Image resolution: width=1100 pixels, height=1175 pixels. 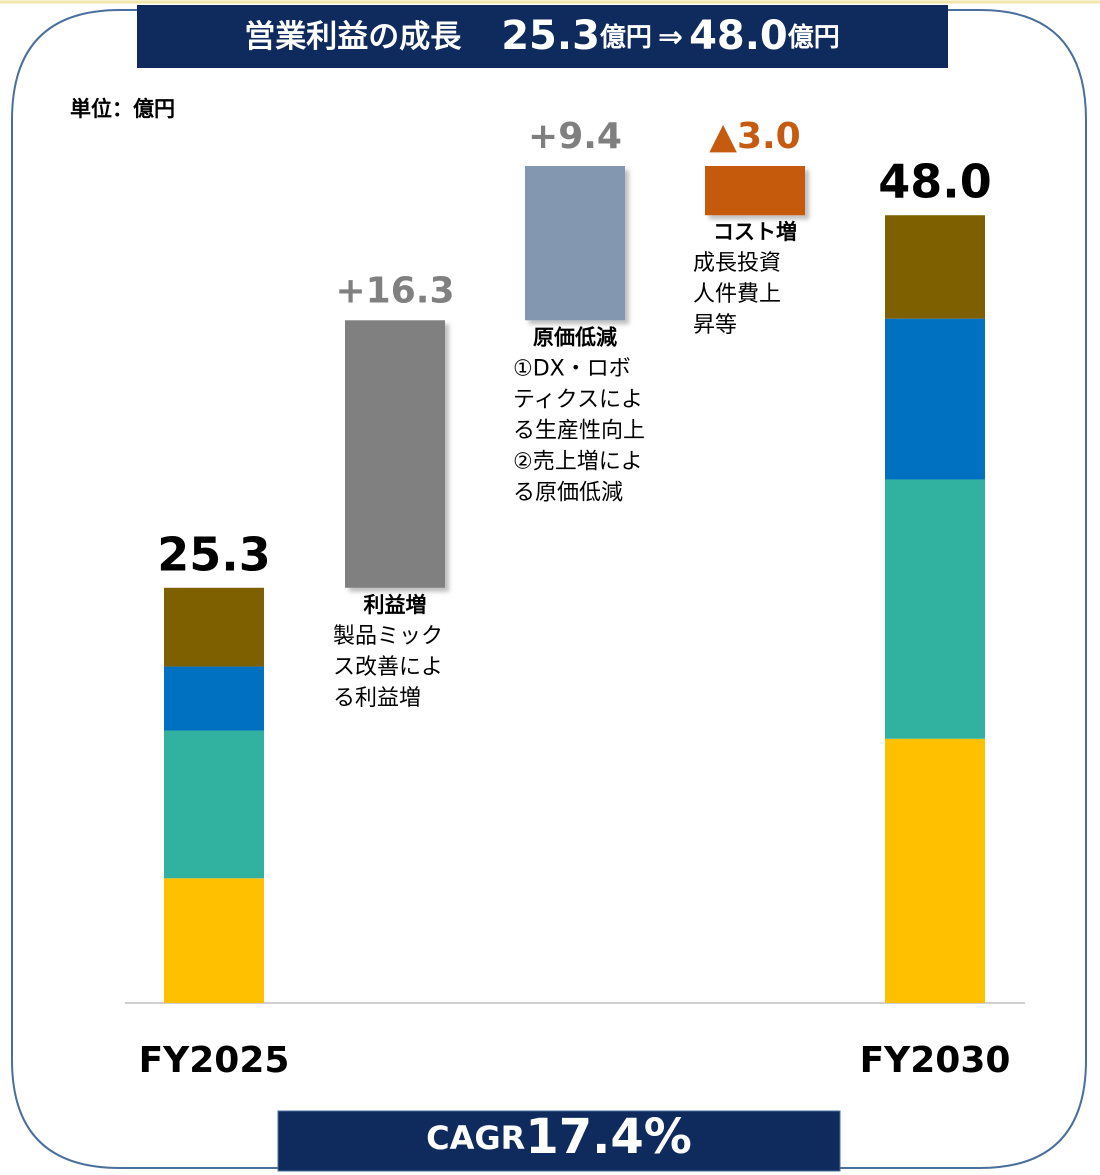 I want to click on chart-title: 営業利益の成長 25.3億円 ⇒ 48.0億円, so click(x=542, y=36).